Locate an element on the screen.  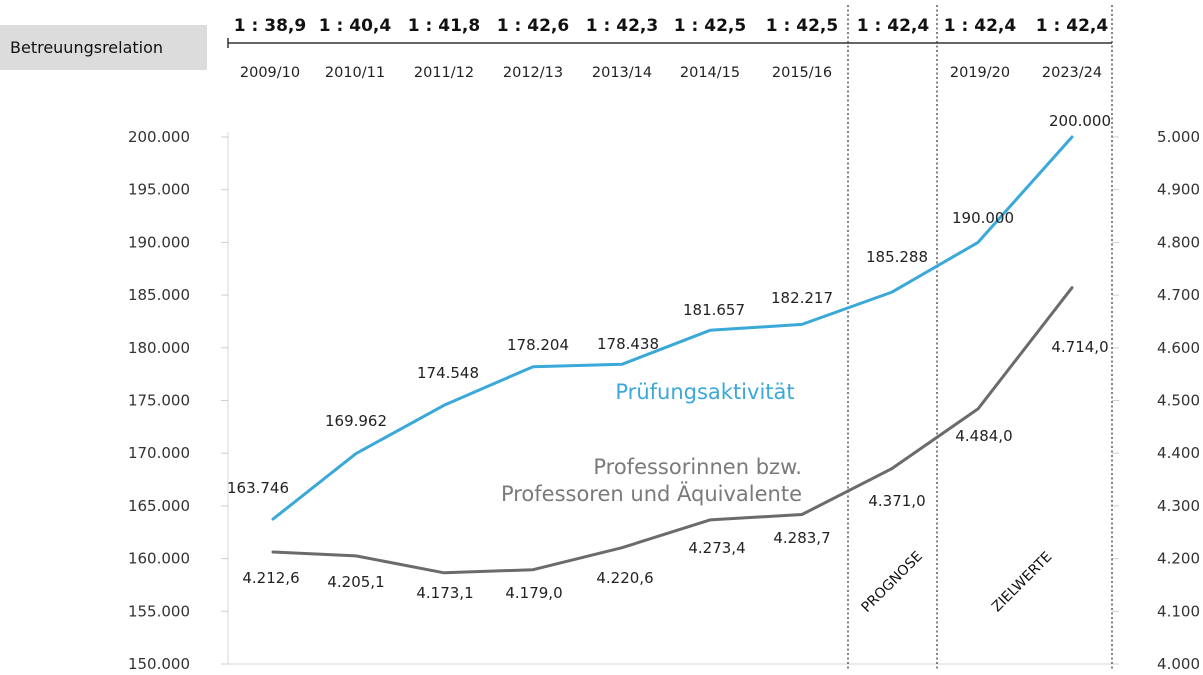
blue-data-label: 185.288 is located at coordinates (897, 257).